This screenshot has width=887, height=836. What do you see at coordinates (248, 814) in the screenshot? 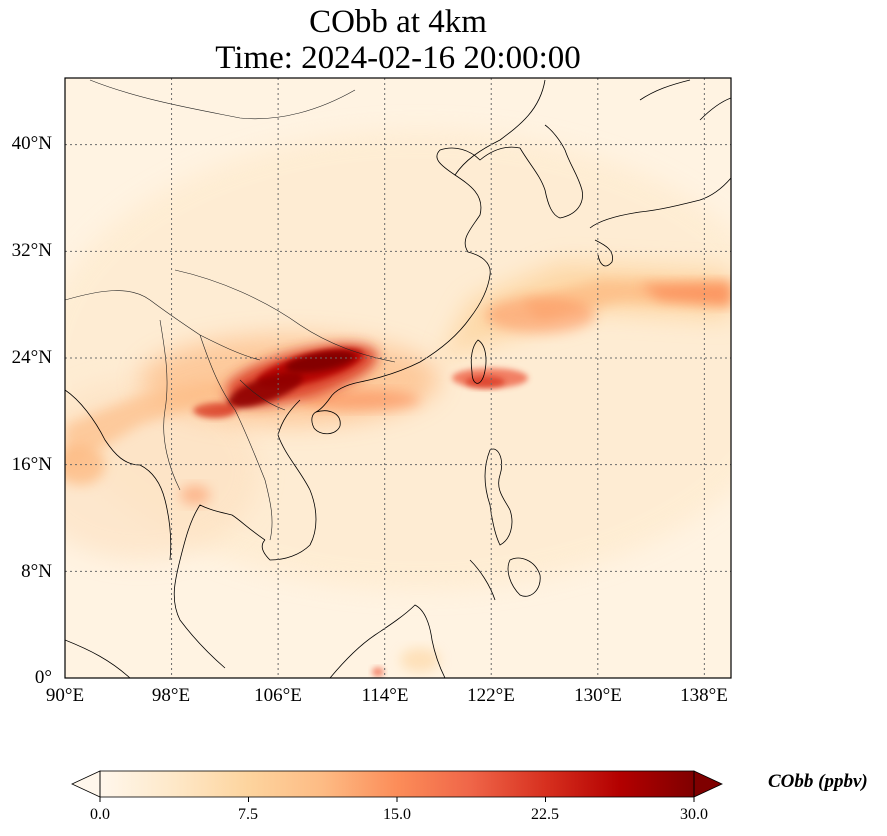
I see `colorbar-tick-label: 7.5` at bounding box center [248, 814].